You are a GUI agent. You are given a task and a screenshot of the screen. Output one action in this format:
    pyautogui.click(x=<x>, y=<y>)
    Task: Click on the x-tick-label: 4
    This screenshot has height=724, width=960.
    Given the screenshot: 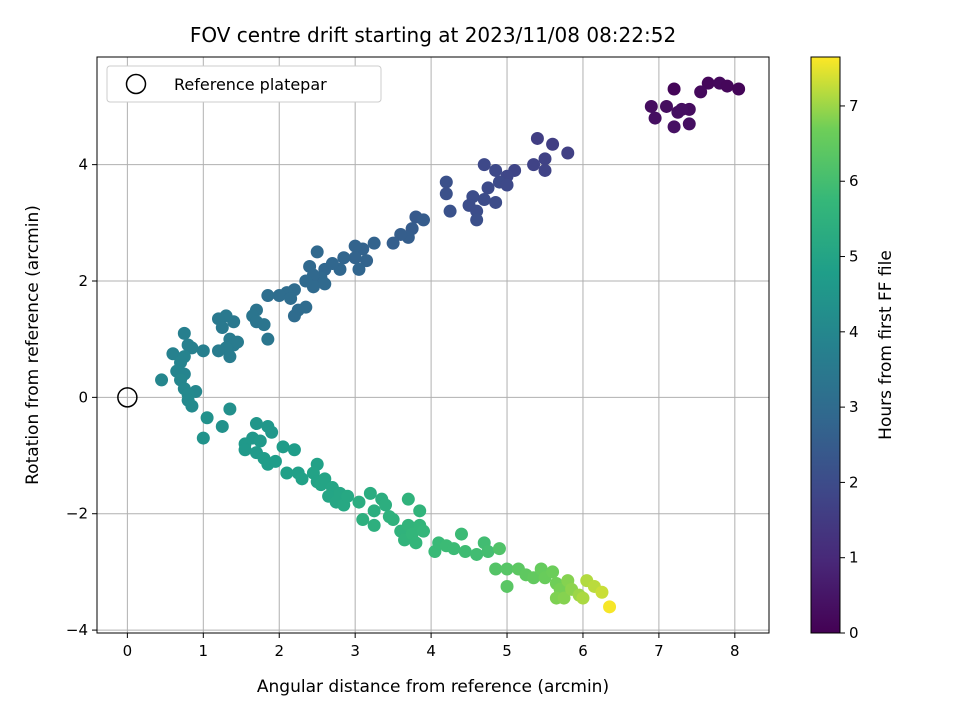 What is the action you would take?
    pyautogui.click(x=431, y=651)
    